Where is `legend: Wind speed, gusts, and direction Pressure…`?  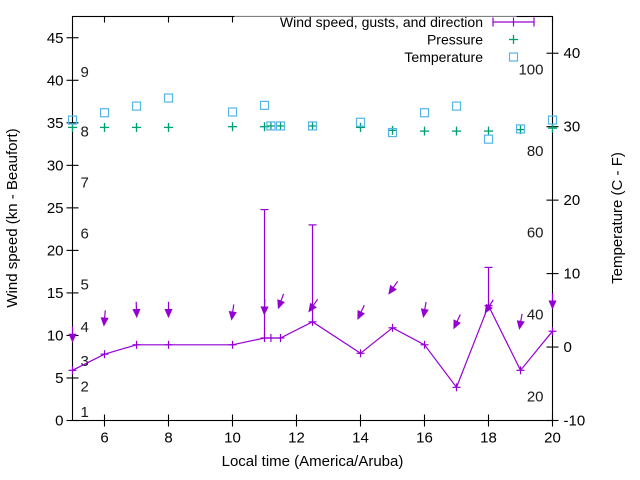
legend: Wind speed, gusts, and direction Pressure… is located at coordinates (384, 41).